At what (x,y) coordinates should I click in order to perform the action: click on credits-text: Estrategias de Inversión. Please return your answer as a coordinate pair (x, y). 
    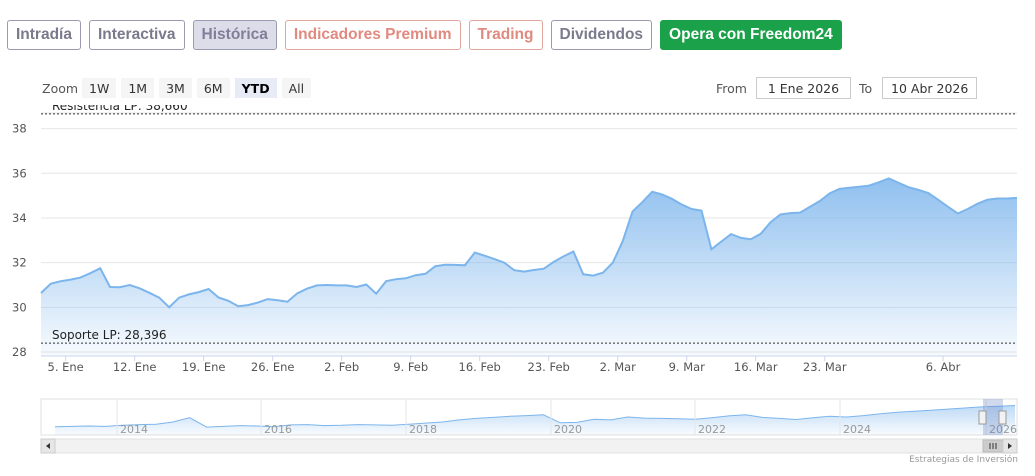
    Looking at the image, I should click on (963, 460).